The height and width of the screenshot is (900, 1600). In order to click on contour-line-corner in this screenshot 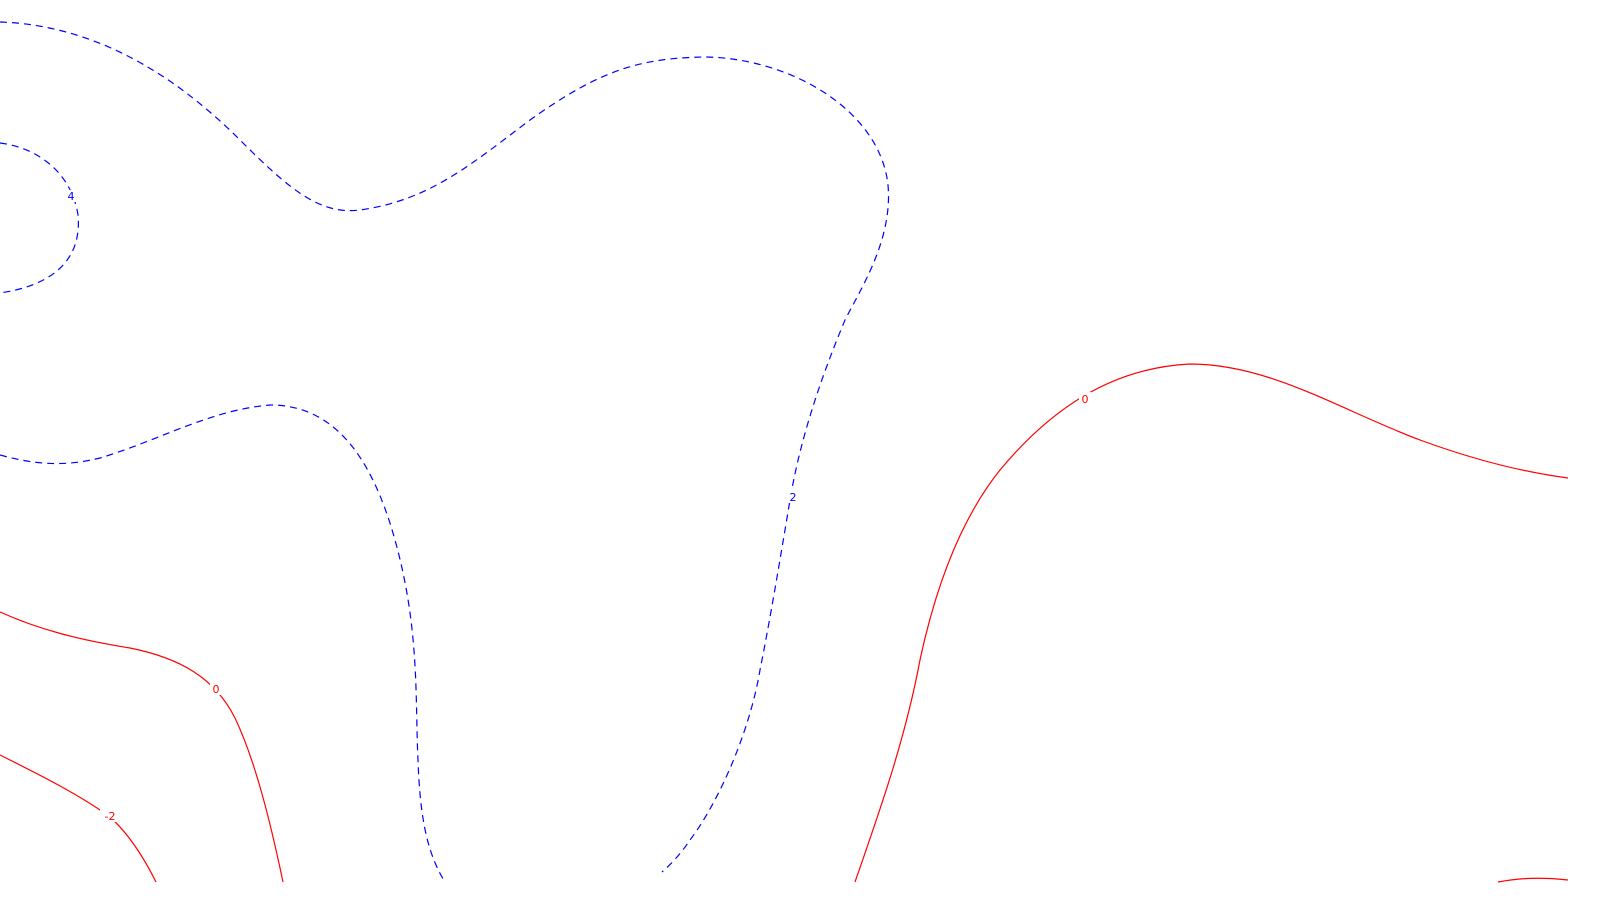, I will do `click(1533, 880)`.